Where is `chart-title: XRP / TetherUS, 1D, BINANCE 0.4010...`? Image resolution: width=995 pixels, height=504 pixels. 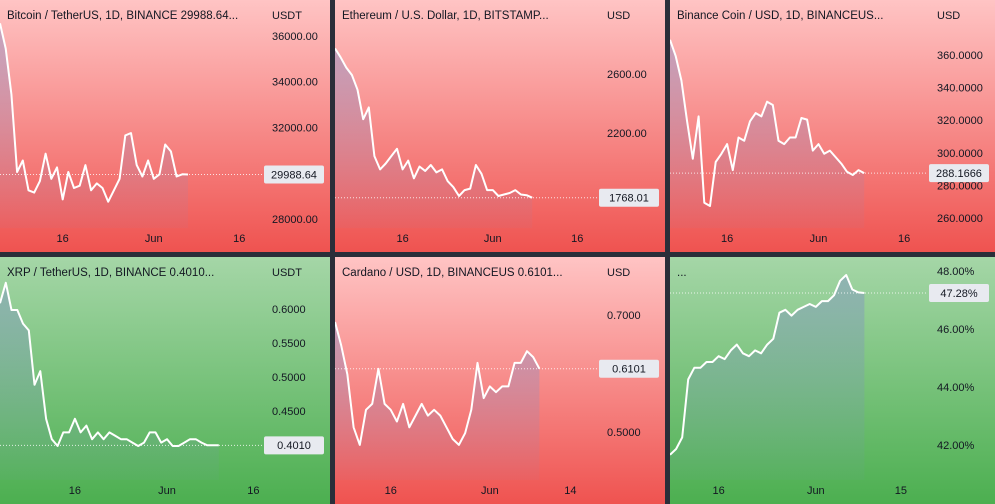 chart-title: XRP / TetherUS, 1D, BINANCE 0.4010... is located at coordinates (110, 273).